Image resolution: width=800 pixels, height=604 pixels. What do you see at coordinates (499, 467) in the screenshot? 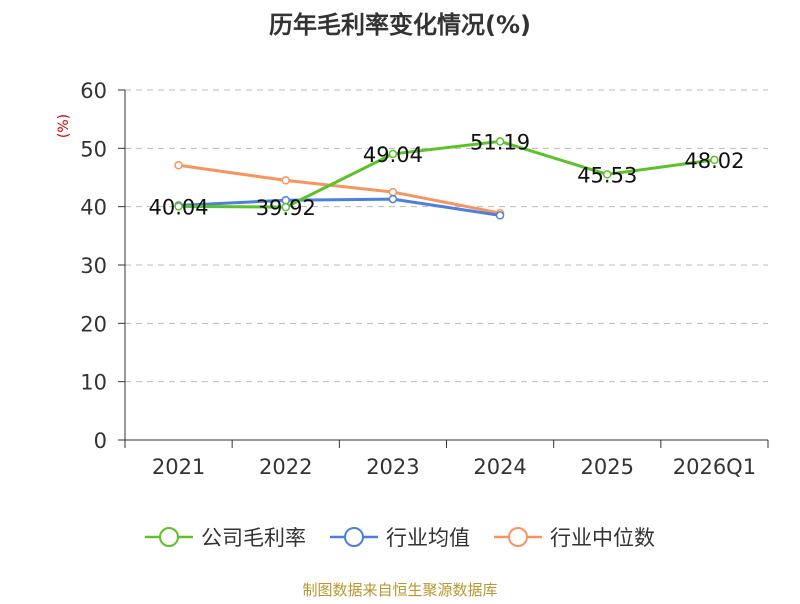
I see `x-tick-label: 2024` at bounding box center [499, 467].